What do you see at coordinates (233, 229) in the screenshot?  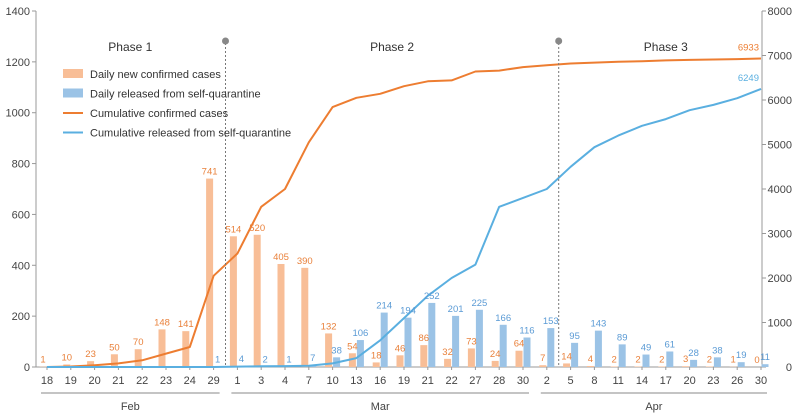 I see `data-label-confirmed: 514` at bounding box center [233, 229].